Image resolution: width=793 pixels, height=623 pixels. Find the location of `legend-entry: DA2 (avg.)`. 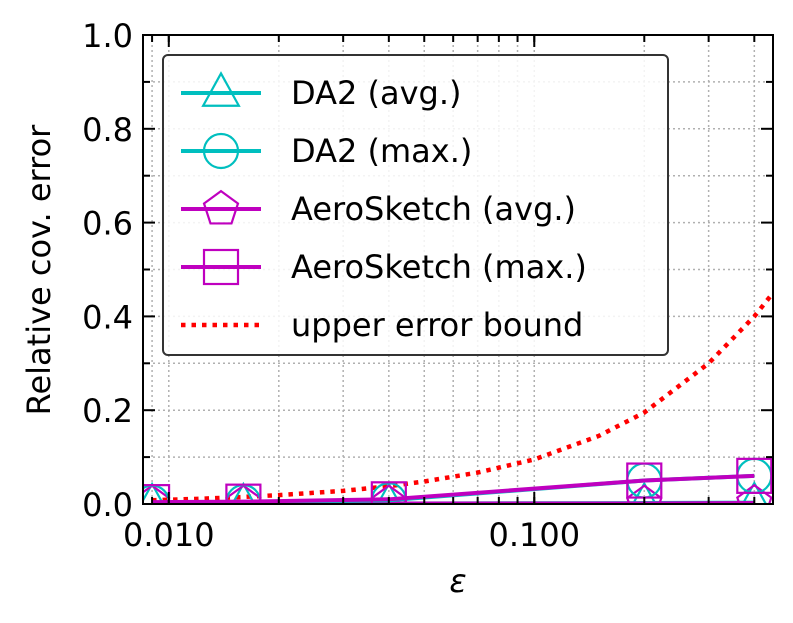

legend-entry: DA2 (avg.) is located at coordinates (321, 91).